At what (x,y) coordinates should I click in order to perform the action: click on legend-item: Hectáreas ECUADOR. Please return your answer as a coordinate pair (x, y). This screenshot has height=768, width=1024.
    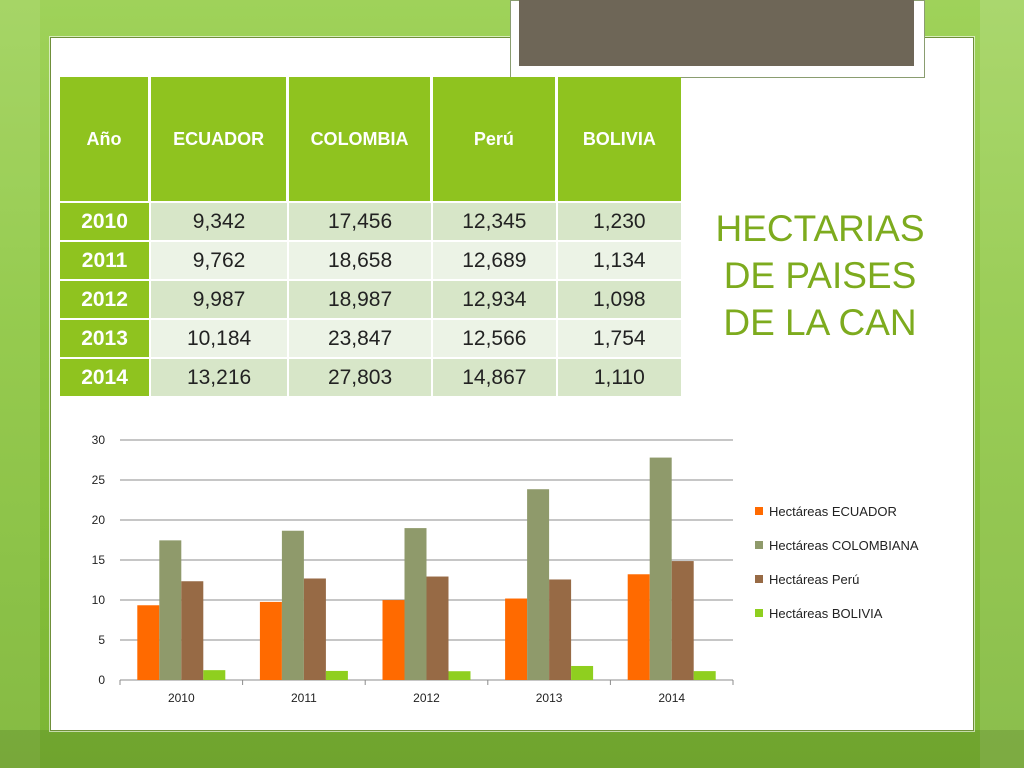
    Looking at the image, I should click on (837, 511).